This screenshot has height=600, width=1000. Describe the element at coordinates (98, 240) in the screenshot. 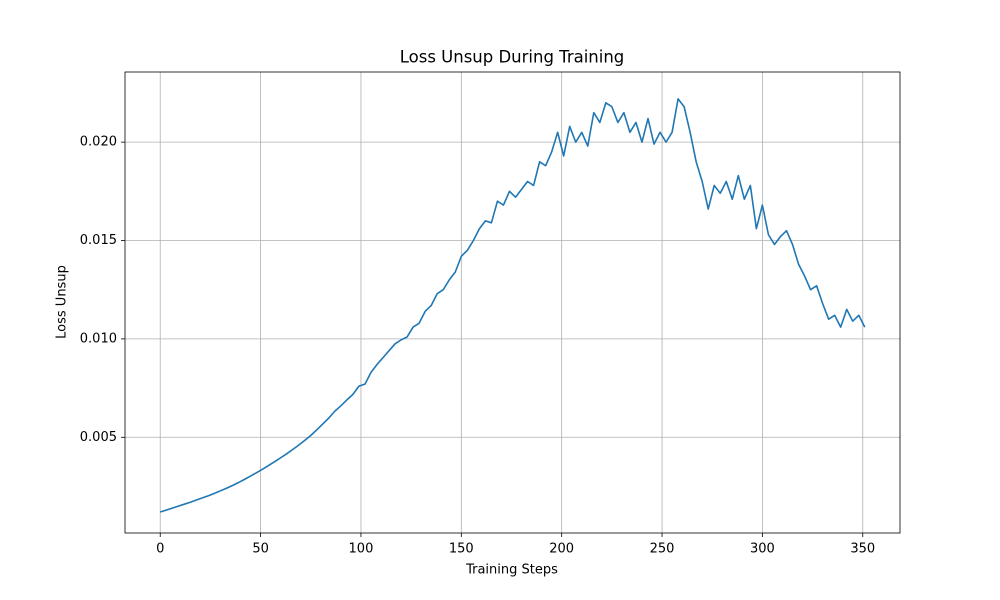

I see `y-tick-label: 0.015` at that location.